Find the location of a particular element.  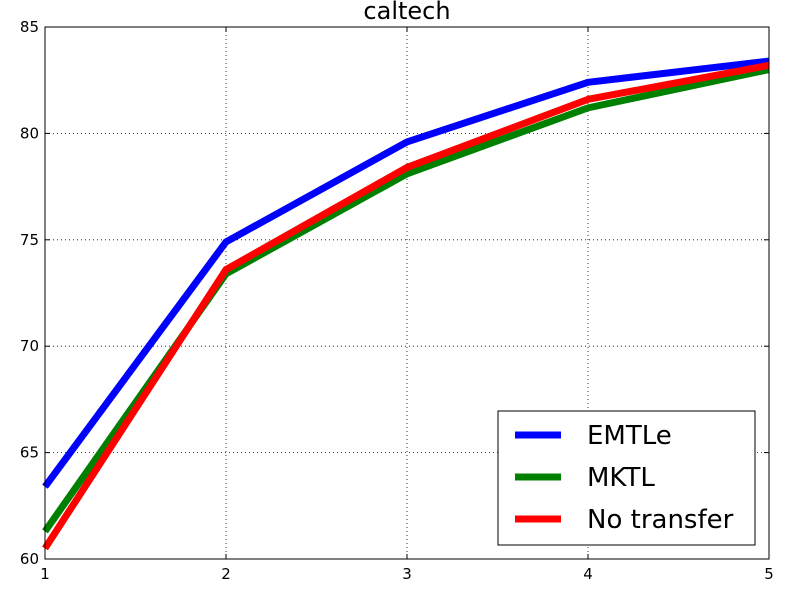

legend-label: EMTLe is located at coordinates (629, 436).